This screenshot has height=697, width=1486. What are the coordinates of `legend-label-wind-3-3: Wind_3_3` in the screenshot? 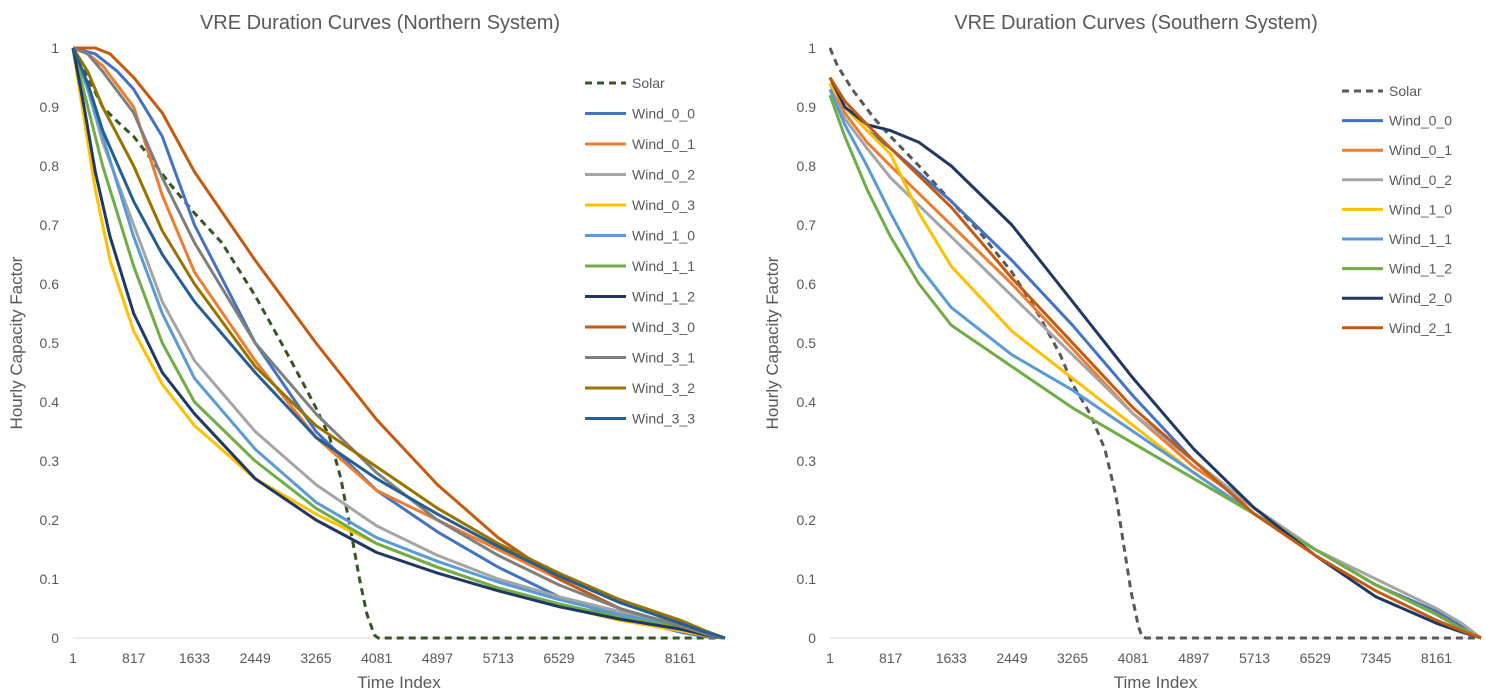 It's located at (663, 419).